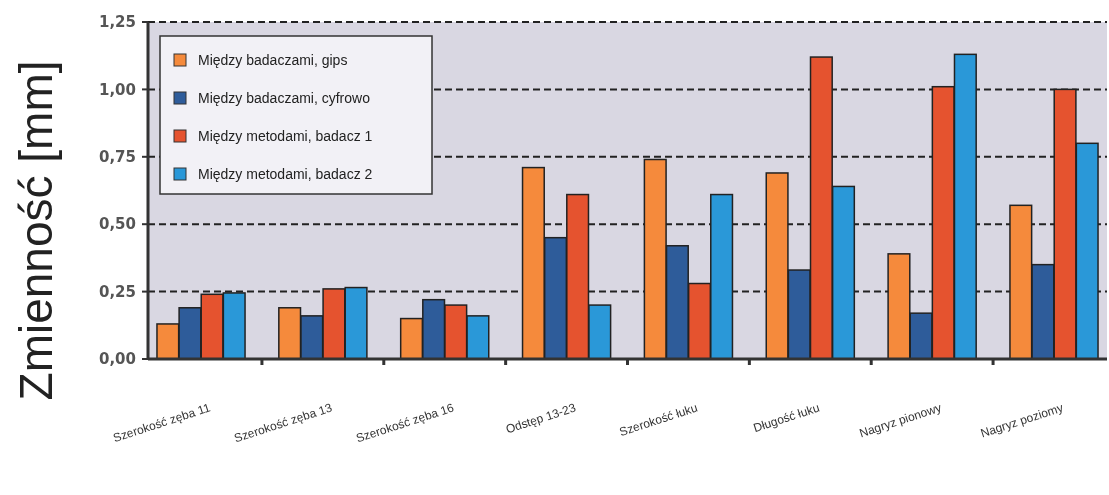 The width and height of the screenshot is (1109, 495). What do you see at coordinates (117, 157) in the screenshot?
I see `y-tick-label: 0,75` at bounding box center [117, 157].